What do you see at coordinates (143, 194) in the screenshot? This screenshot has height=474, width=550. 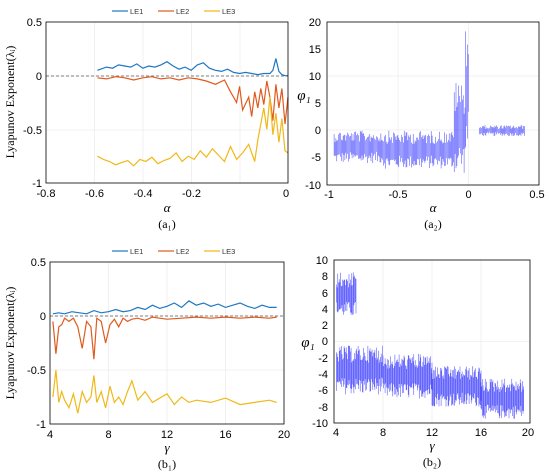 I see `xtick: -0.4` at bounding box center [143, 194].